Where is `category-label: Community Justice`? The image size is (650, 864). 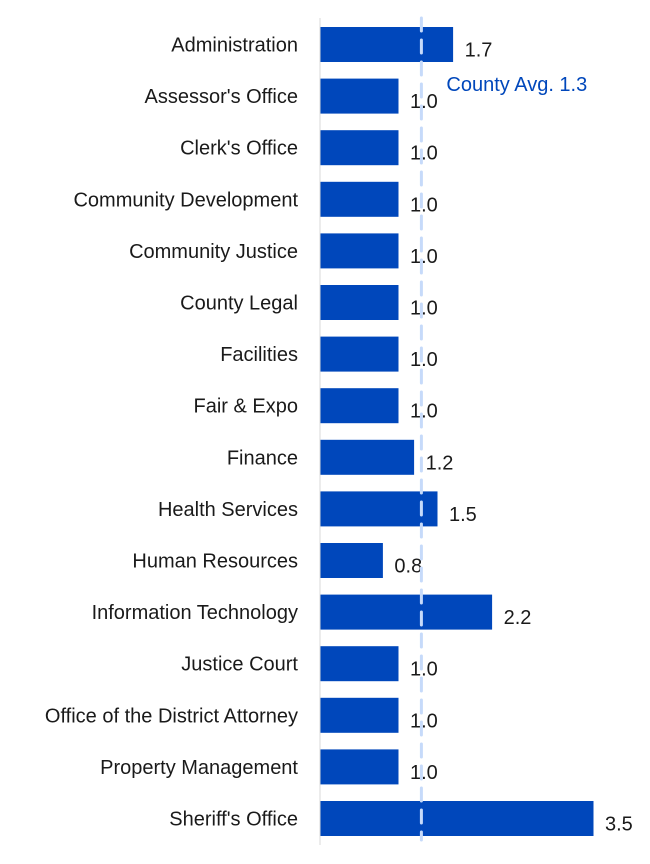
category-label: Community Justice is located at coordinates (213, 252).